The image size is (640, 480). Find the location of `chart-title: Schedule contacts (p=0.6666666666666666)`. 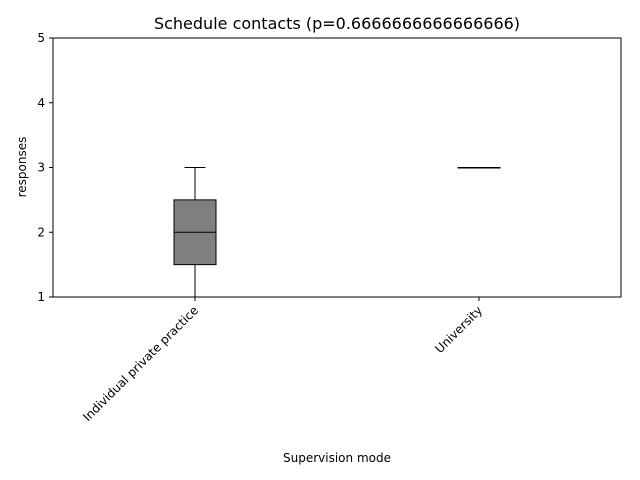

chart-title: Schedule contacts (p=0.6666666666666666) is located at coordinates (337, 23).